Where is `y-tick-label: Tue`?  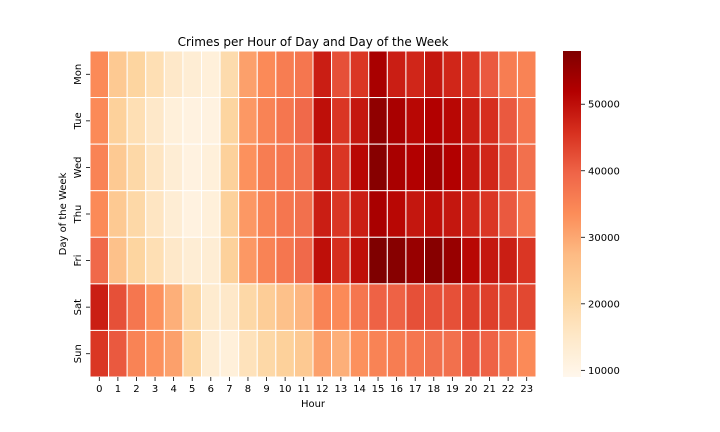 y-tick-label: Tue is located at coordinates (78, 121).